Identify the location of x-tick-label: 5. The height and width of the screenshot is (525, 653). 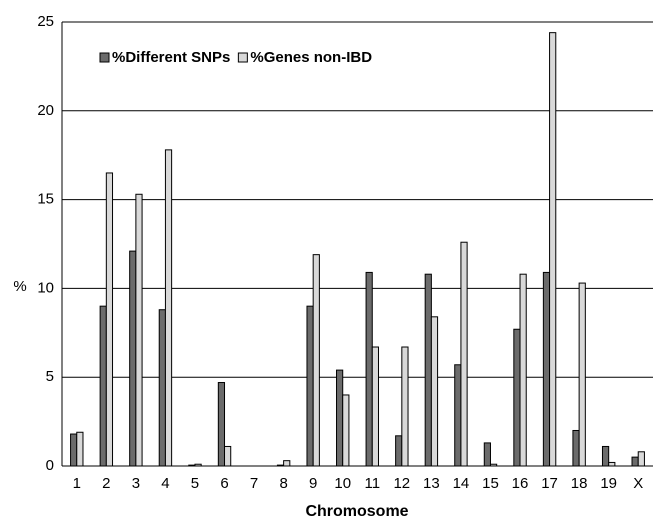
(195, 483).